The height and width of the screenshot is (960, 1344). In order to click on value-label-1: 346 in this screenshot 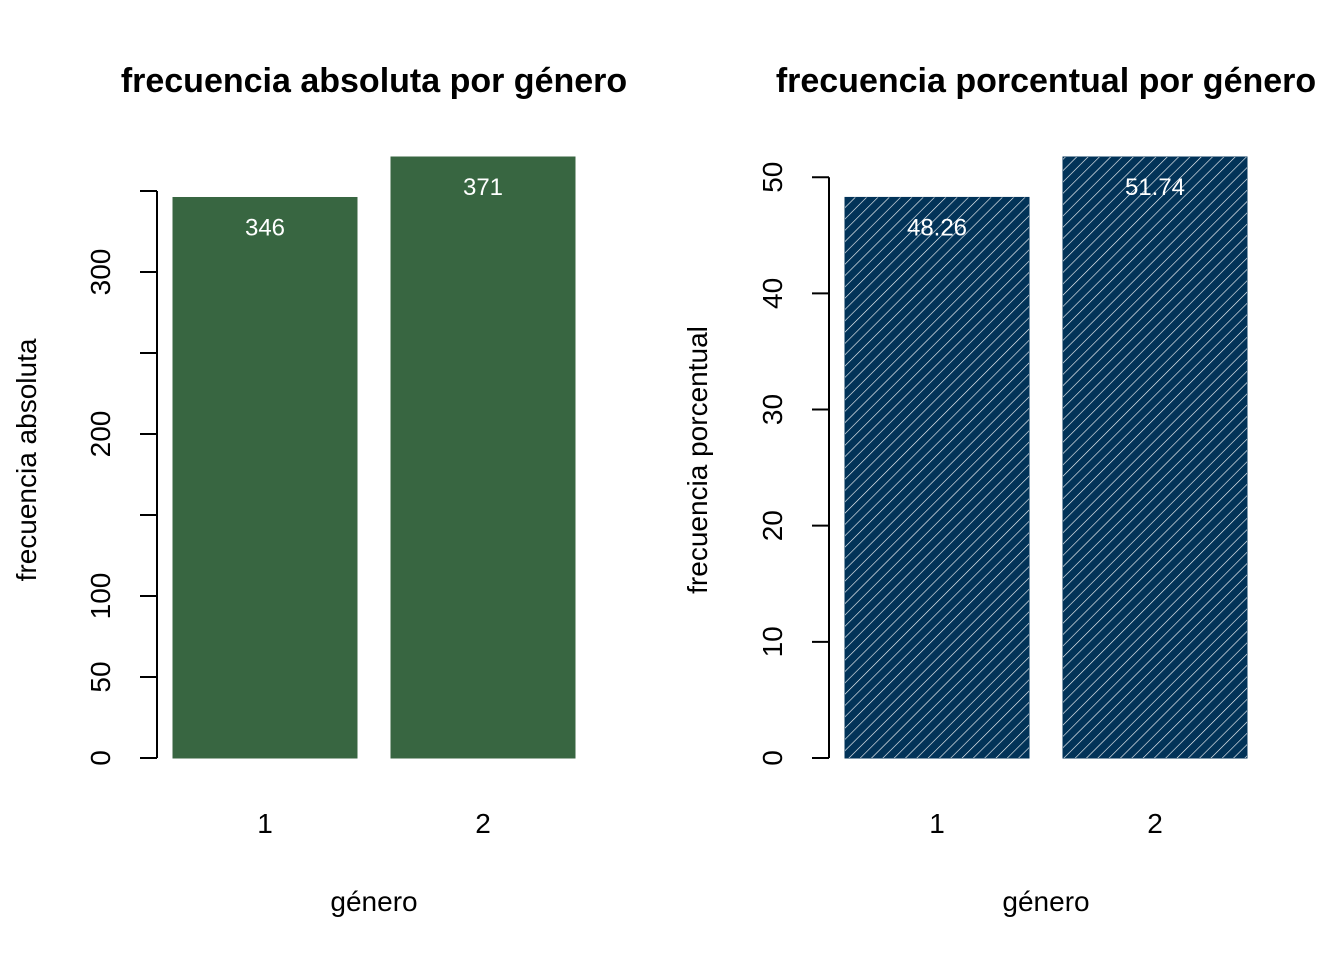, I will do `click(265, 227)`.